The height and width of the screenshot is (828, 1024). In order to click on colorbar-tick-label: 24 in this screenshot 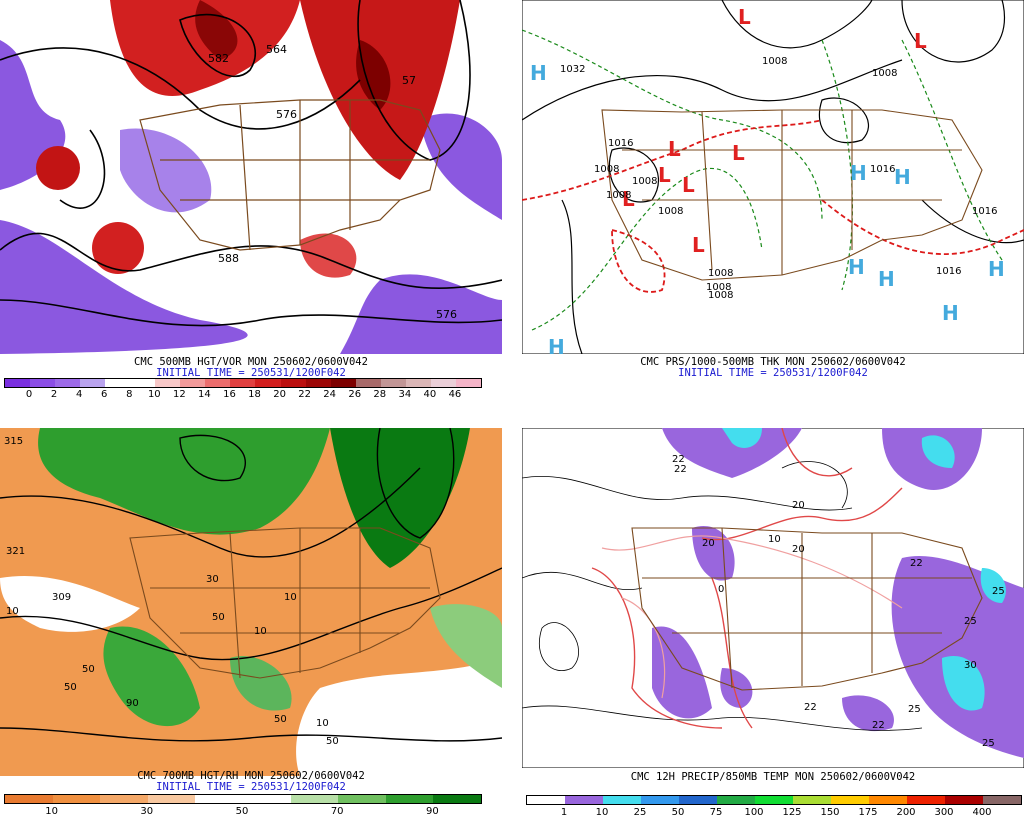, I will do `click(330, 394)`.